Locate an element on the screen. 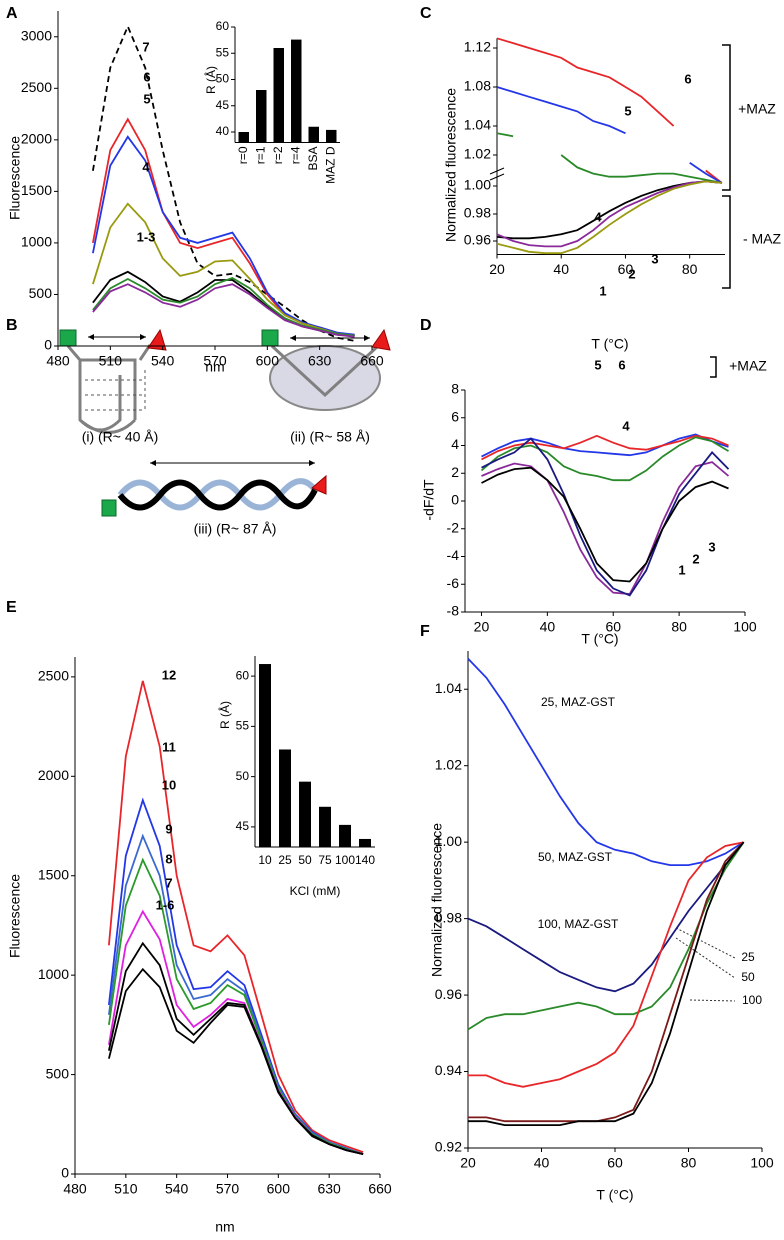  y-tick-label: -6 is located at coordinates (453, 583).